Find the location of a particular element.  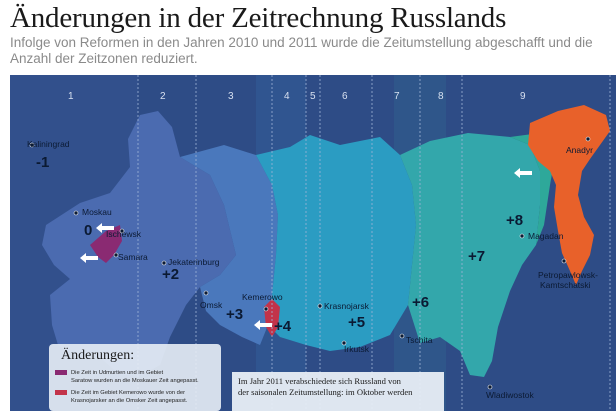

city-name-kaliningrad: Kaliningrad is located at coordinates (48, 144).